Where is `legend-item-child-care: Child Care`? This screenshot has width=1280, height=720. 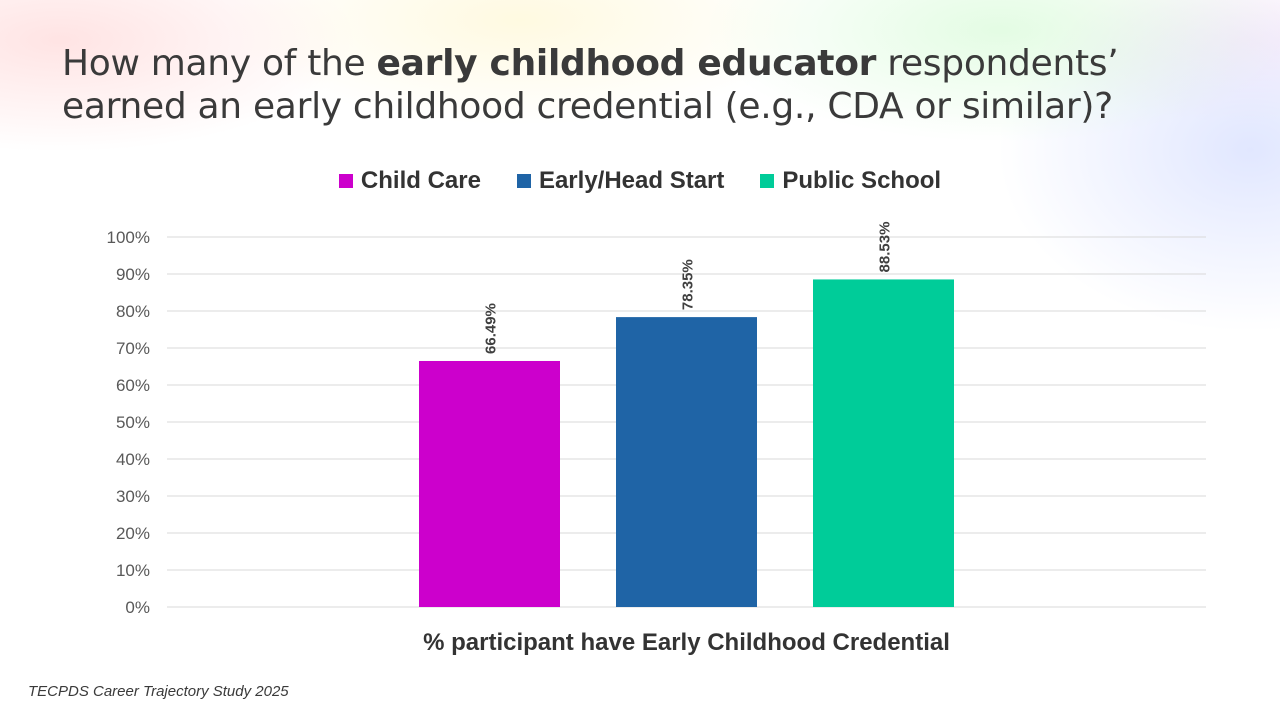
legend-item-child-care: Child Care is located at coordinates (409, 181).